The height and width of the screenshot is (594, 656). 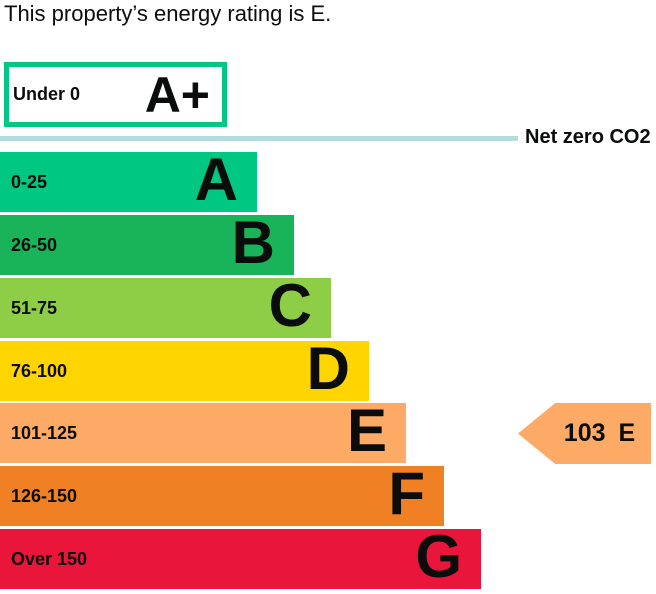 I want to click on band-a-plus: Under 0 A+, so click(x=115, y=94).